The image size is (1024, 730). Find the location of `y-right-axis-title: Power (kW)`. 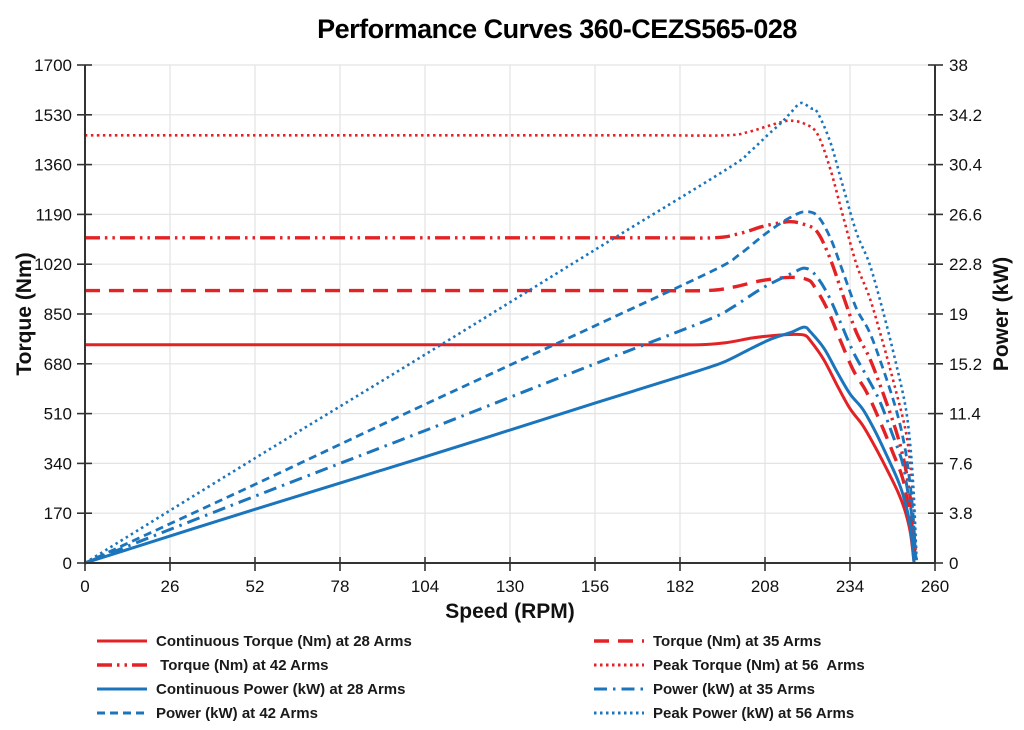

y-right-axis-title: Power (kW) is located at coordinates (1001, 314).